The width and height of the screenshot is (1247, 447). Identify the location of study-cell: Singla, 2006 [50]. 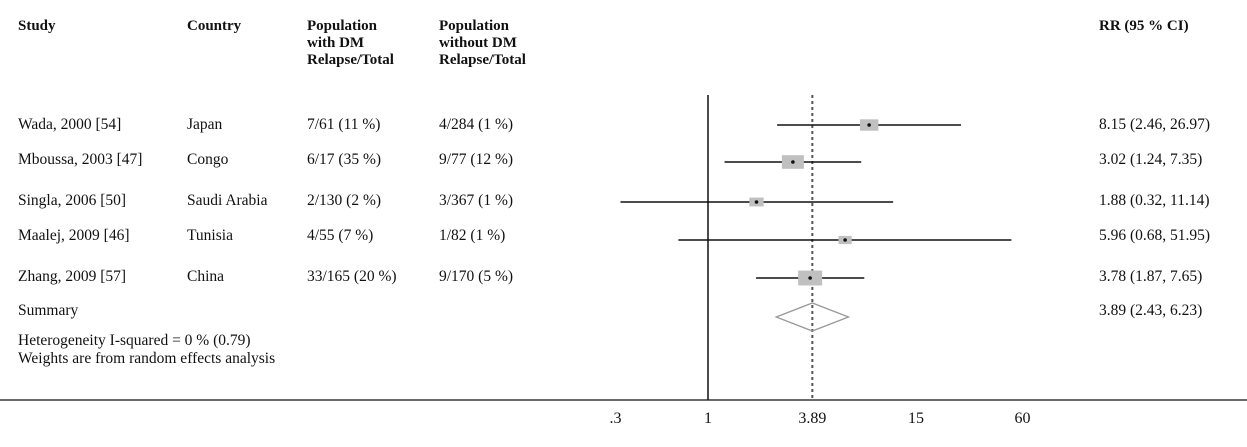
(72, 200).